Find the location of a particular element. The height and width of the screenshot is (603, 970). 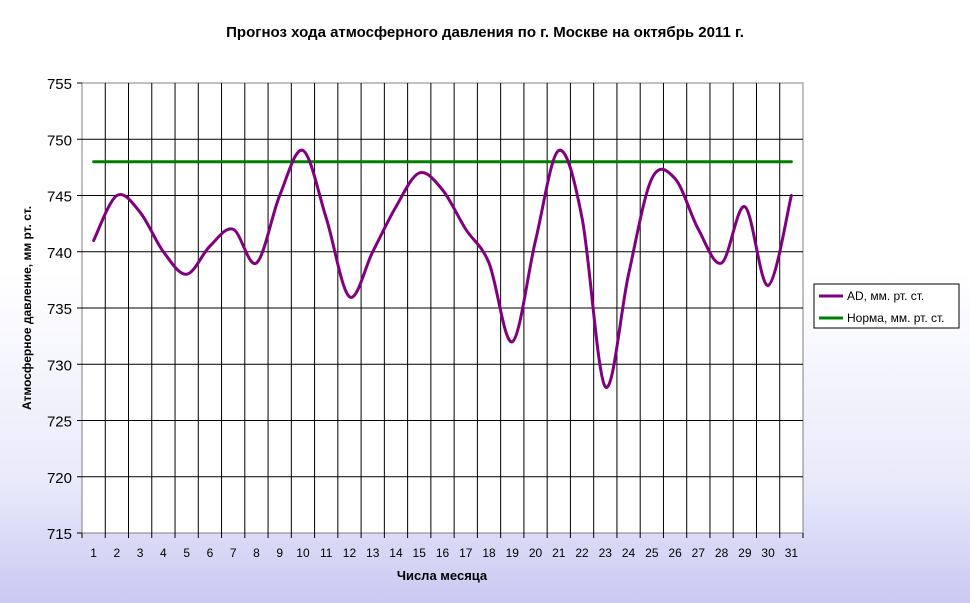

x-tick-label: 15 is located at coordinates (420, 553).